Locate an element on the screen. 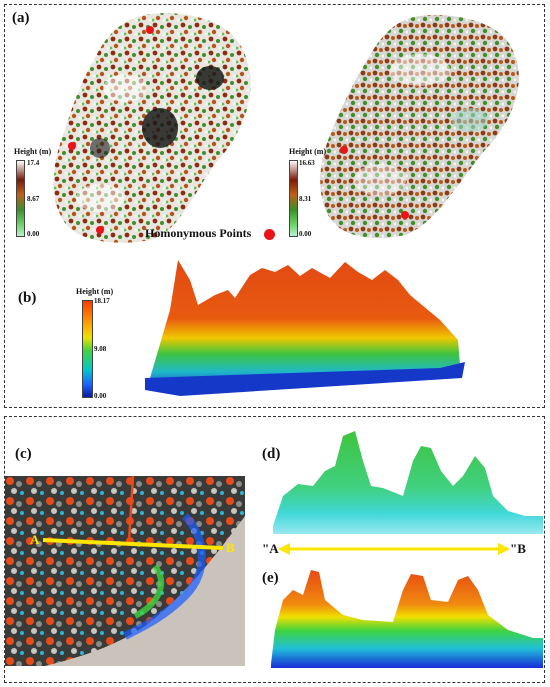 The height and width of the screenshot is (687, 550). legend-b-mid: 9.08 is located at coordinates (100, 349).